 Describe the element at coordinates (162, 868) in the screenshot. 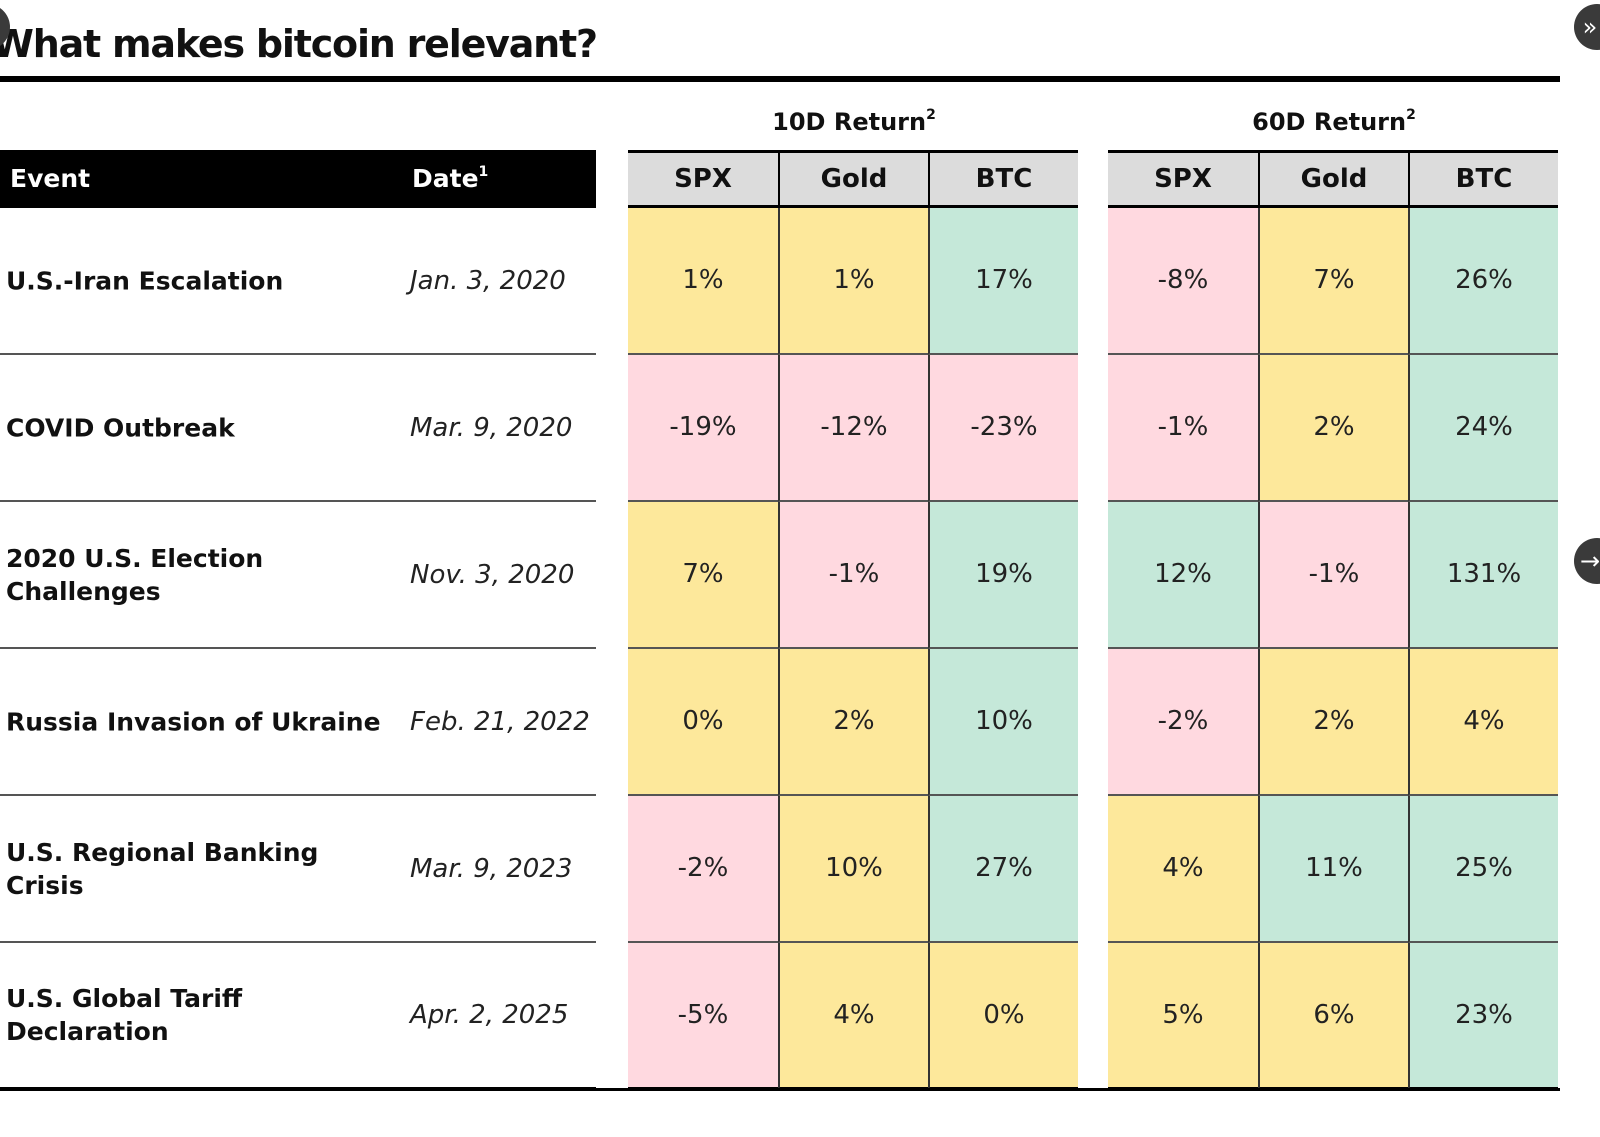

I see `event-name: U.S. Regional Banking Crisis` at that location.